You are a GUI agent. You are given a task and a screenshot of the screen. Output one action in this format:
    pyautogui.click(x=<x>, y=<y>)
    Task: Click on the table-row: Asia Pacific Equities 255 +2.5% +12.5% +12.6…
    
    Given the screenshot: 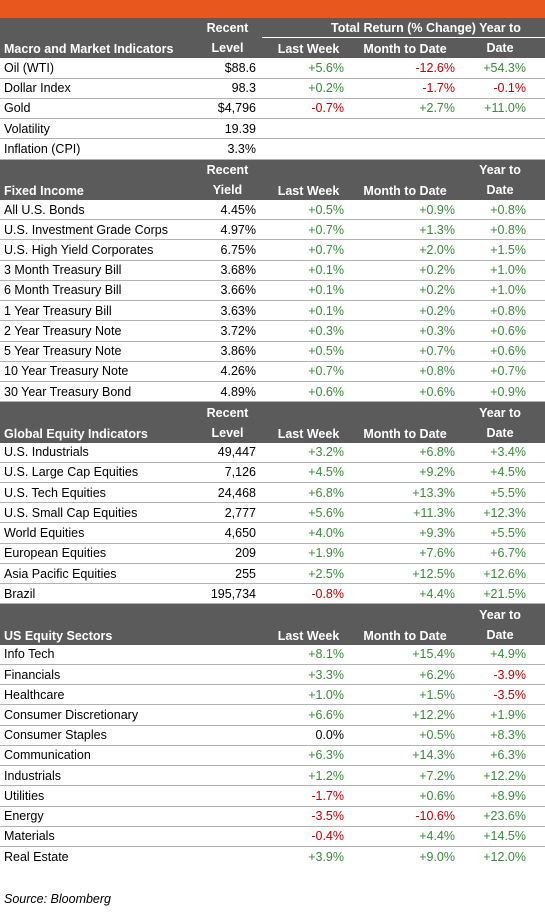 What is the action you would take?
    pyautogui.click(x=272, y=574)
    